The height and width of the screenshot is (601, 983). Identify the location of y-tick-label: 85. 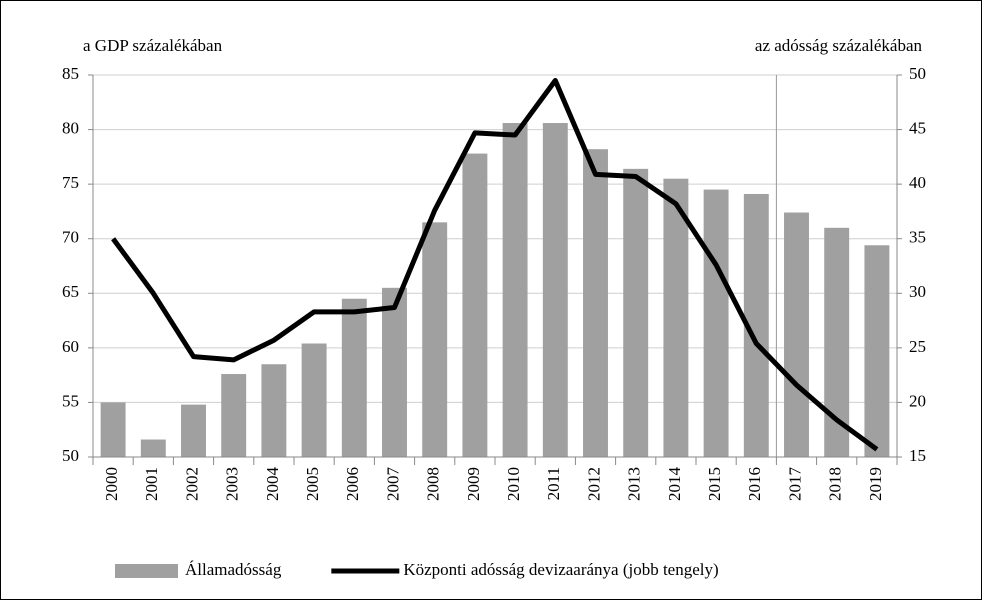
(70, 73).